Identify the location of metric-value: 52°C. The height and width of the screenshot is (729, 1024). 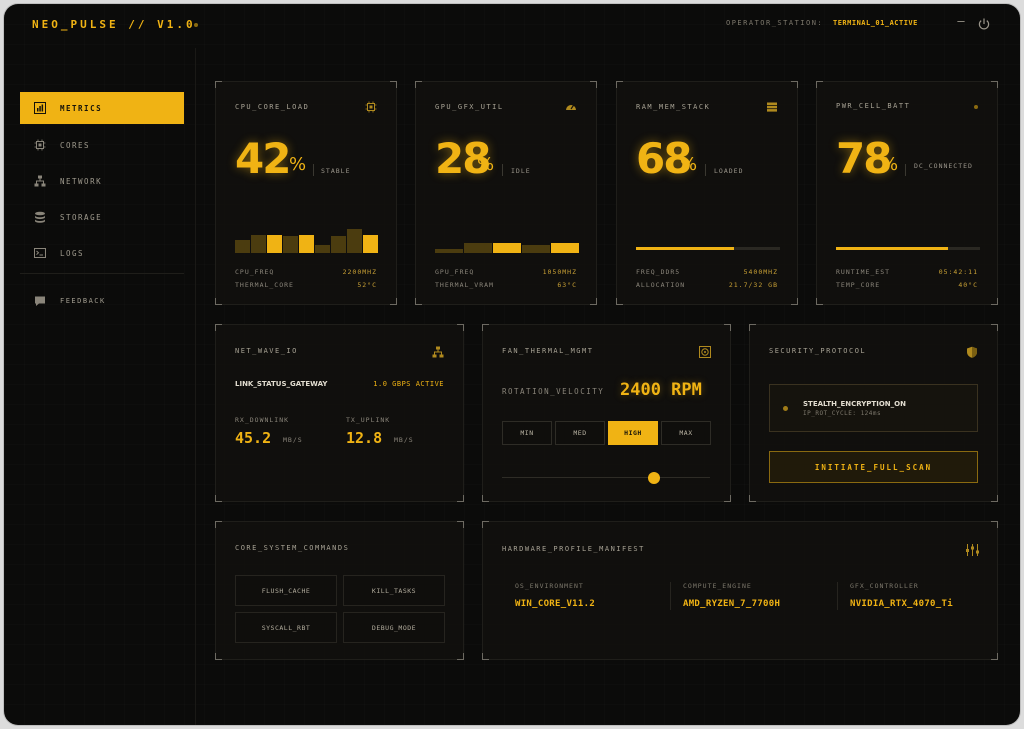
(367, 285).